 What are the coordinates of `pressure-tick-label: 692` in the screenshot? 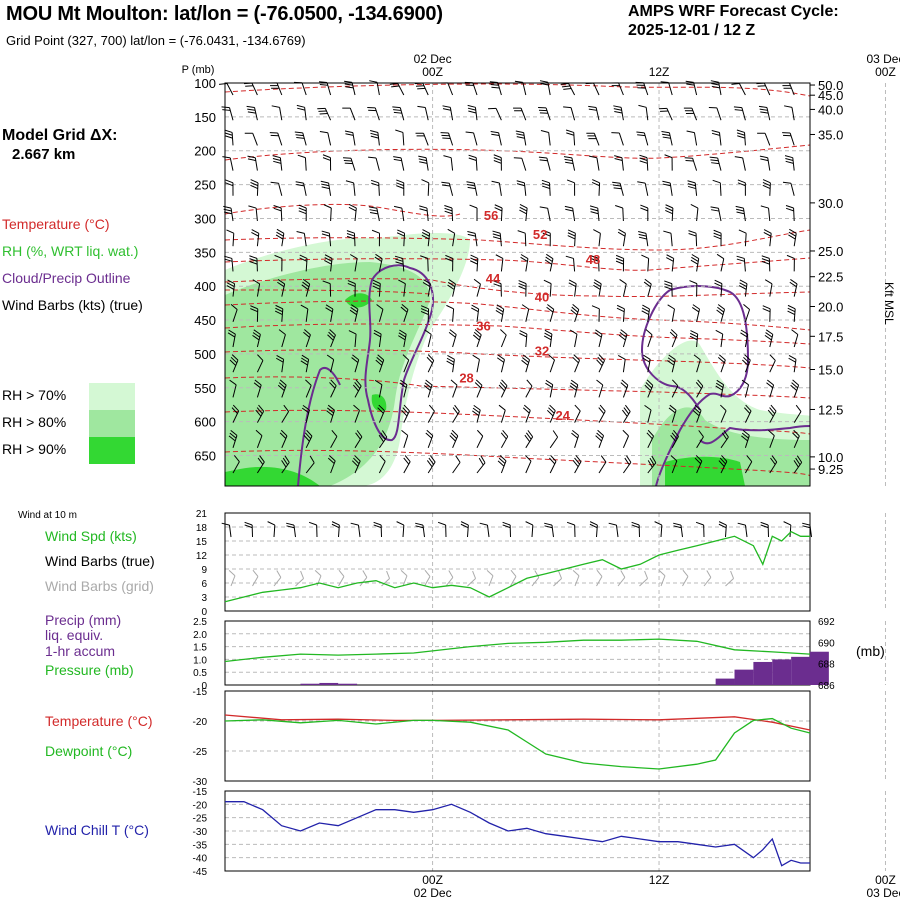 It's located at (826, 622).